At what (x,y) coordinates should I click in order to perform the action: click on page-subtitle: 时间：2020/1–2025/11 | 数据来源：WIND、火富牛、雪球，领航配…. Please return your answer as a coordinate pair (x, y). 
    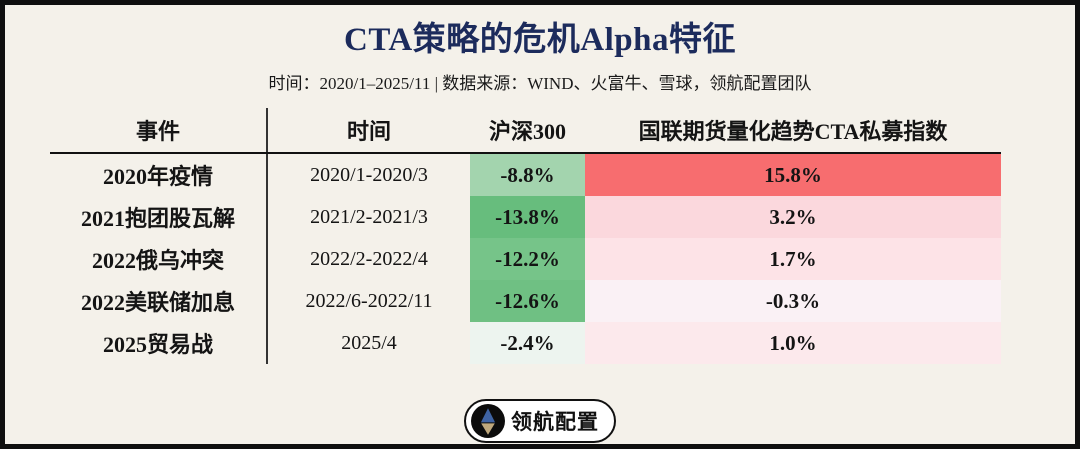
    Looking at the image, I should click on (540, 83).